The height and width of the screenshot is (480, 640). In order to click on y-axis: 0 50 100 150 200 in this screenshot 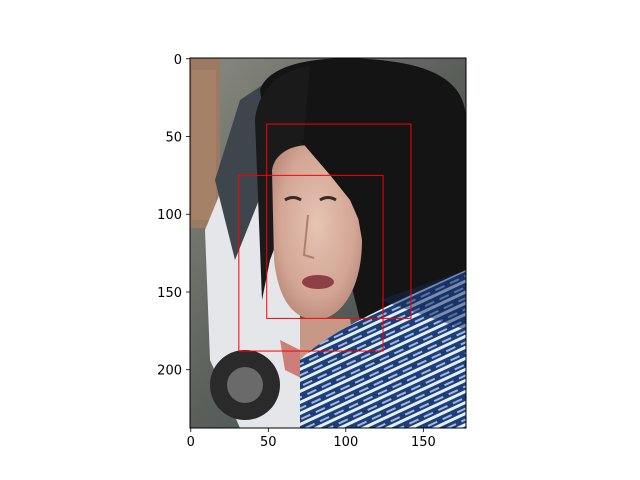, I will do `click(173, 216)`.